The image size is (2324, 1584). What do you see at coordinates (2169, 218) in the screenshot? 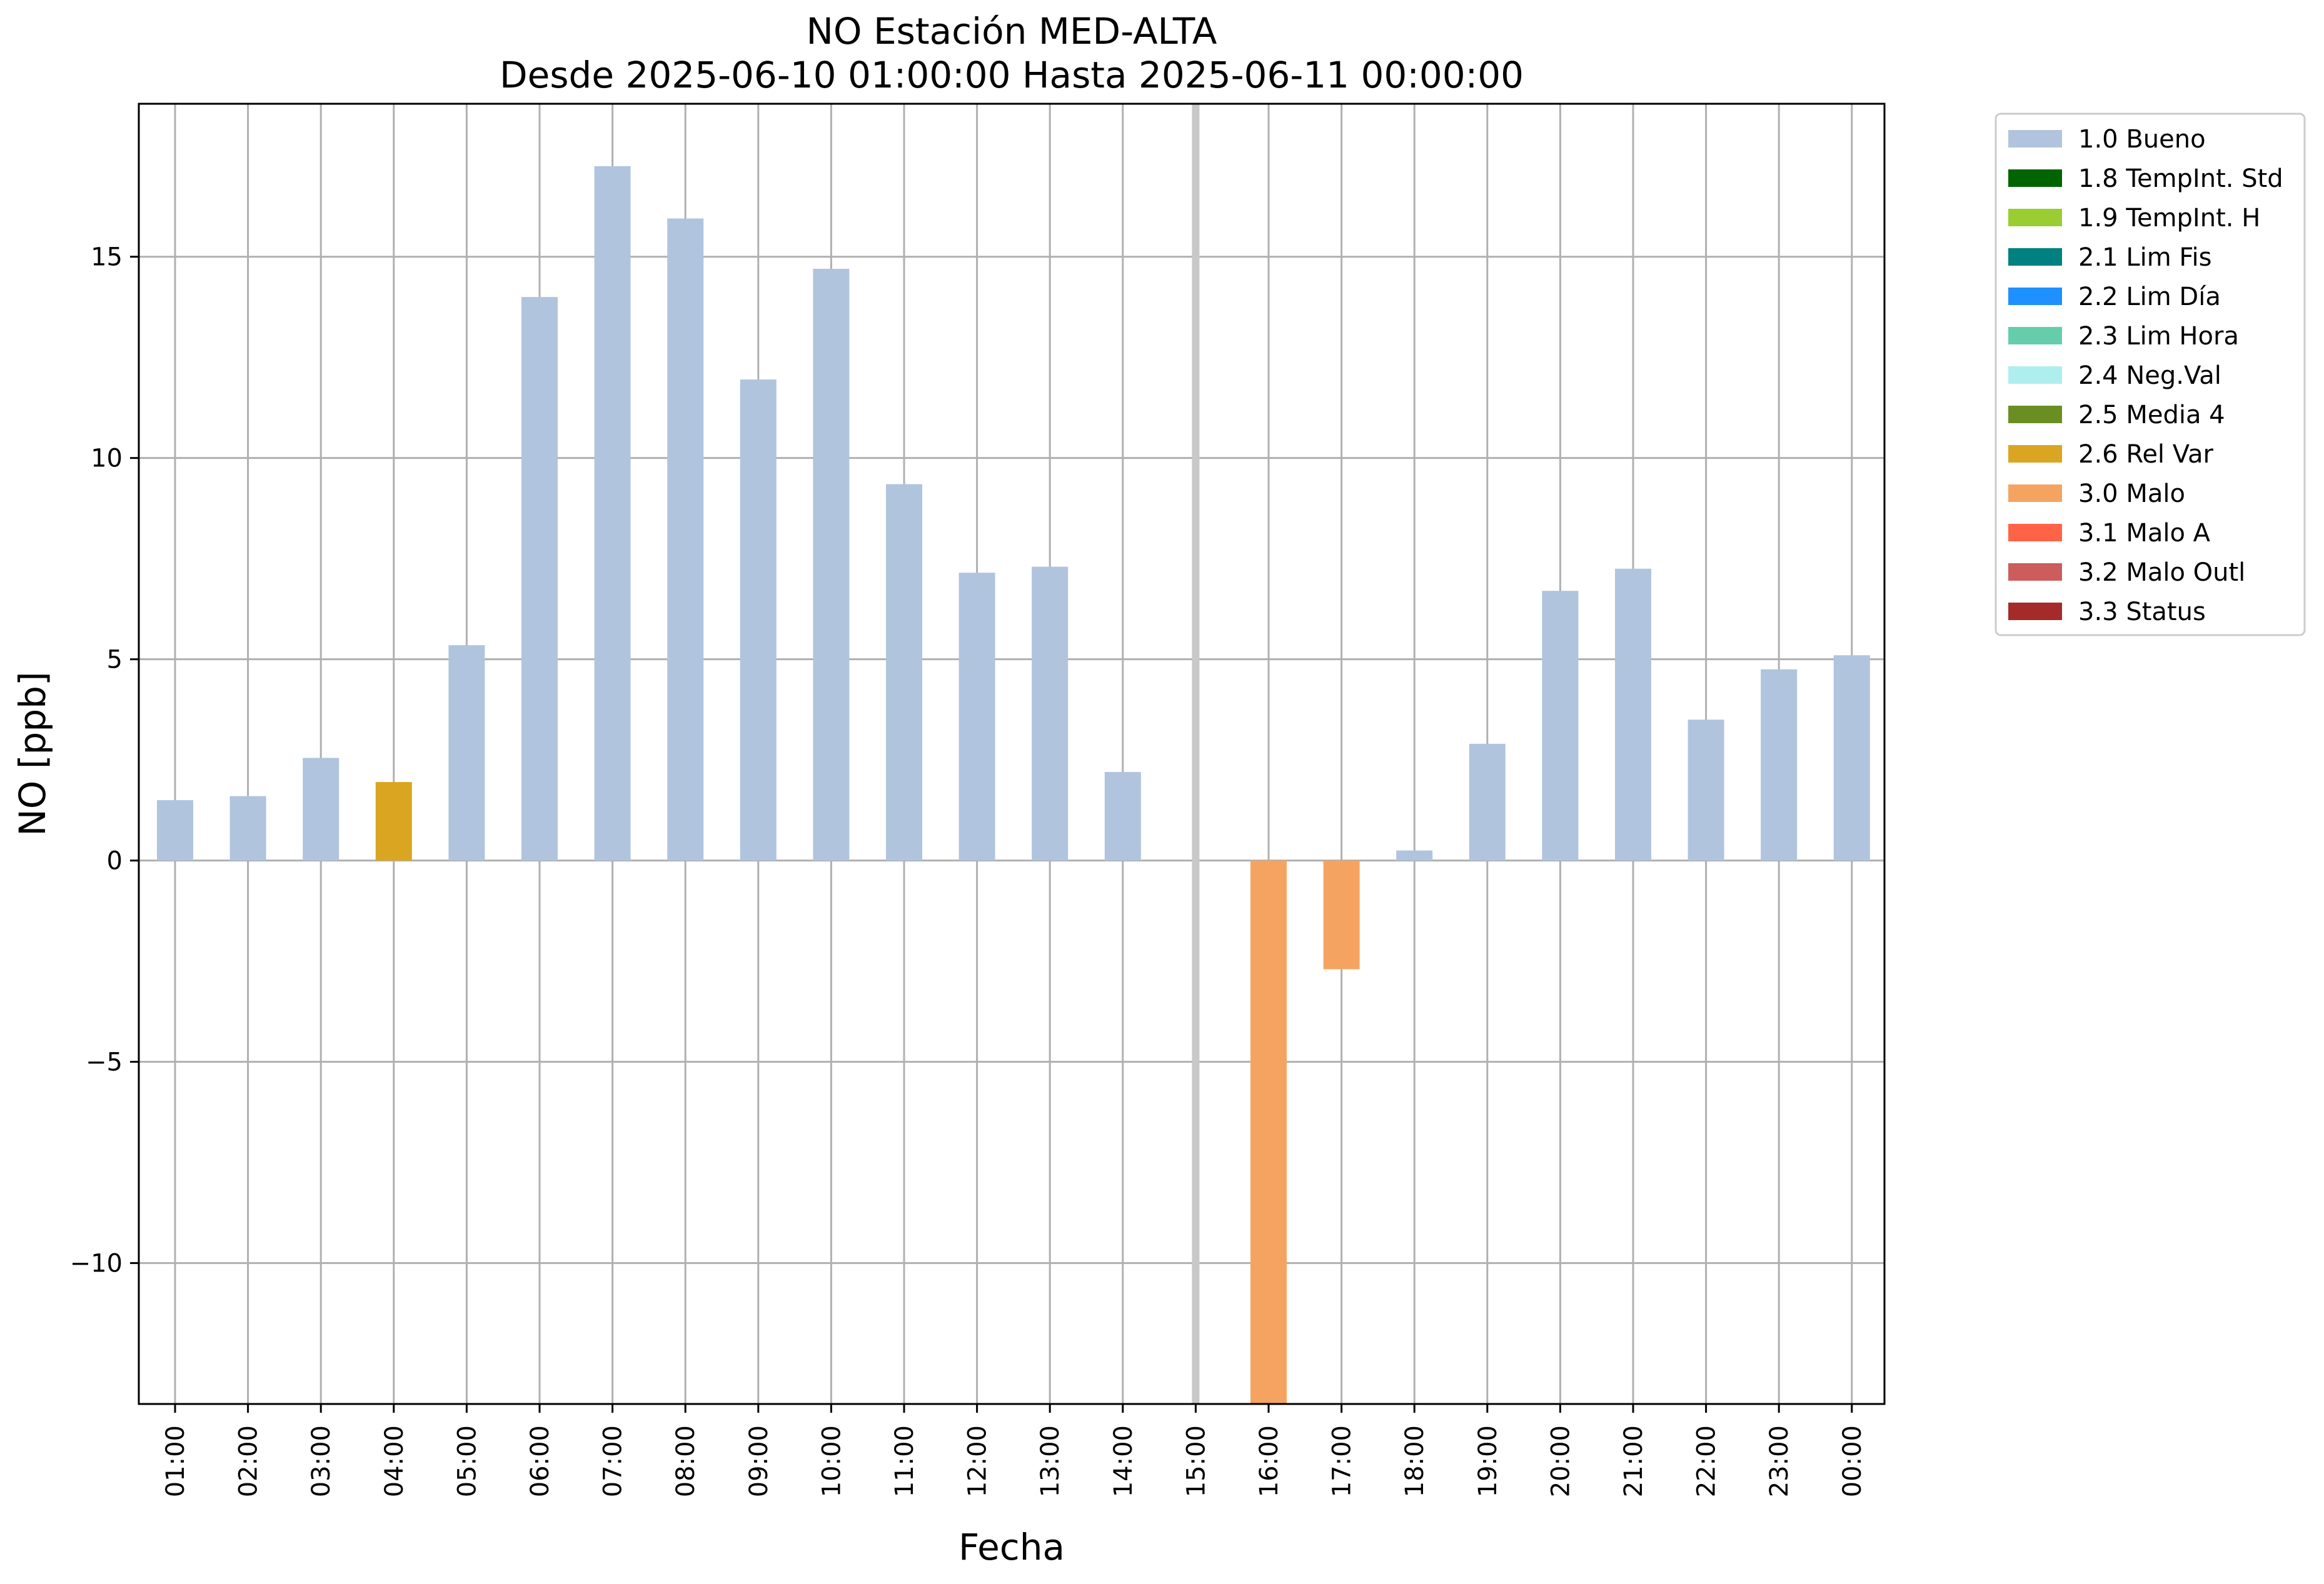
I see `legend-label: 1.9 TempInt. H` at bounding box center [2169, 218].